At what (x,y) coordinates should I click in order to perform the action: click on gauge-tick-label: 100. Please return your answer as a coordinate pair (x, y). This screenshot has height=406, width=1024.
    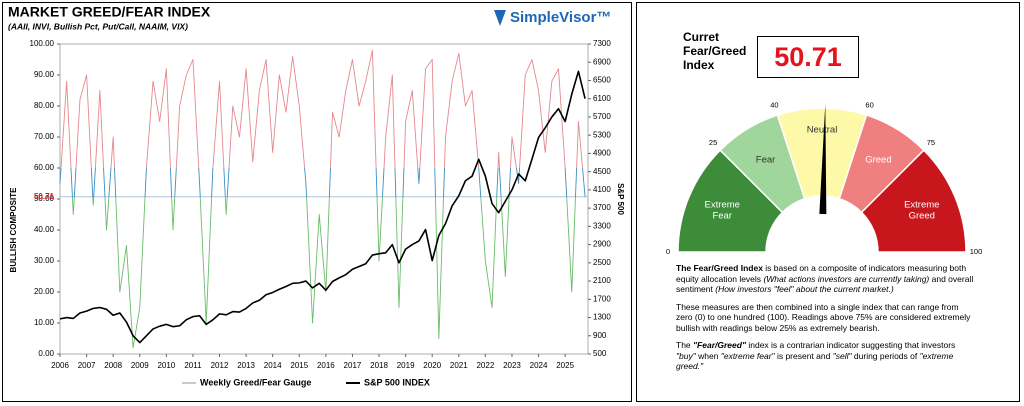
    Looking at the image, I should click on (976, 251).